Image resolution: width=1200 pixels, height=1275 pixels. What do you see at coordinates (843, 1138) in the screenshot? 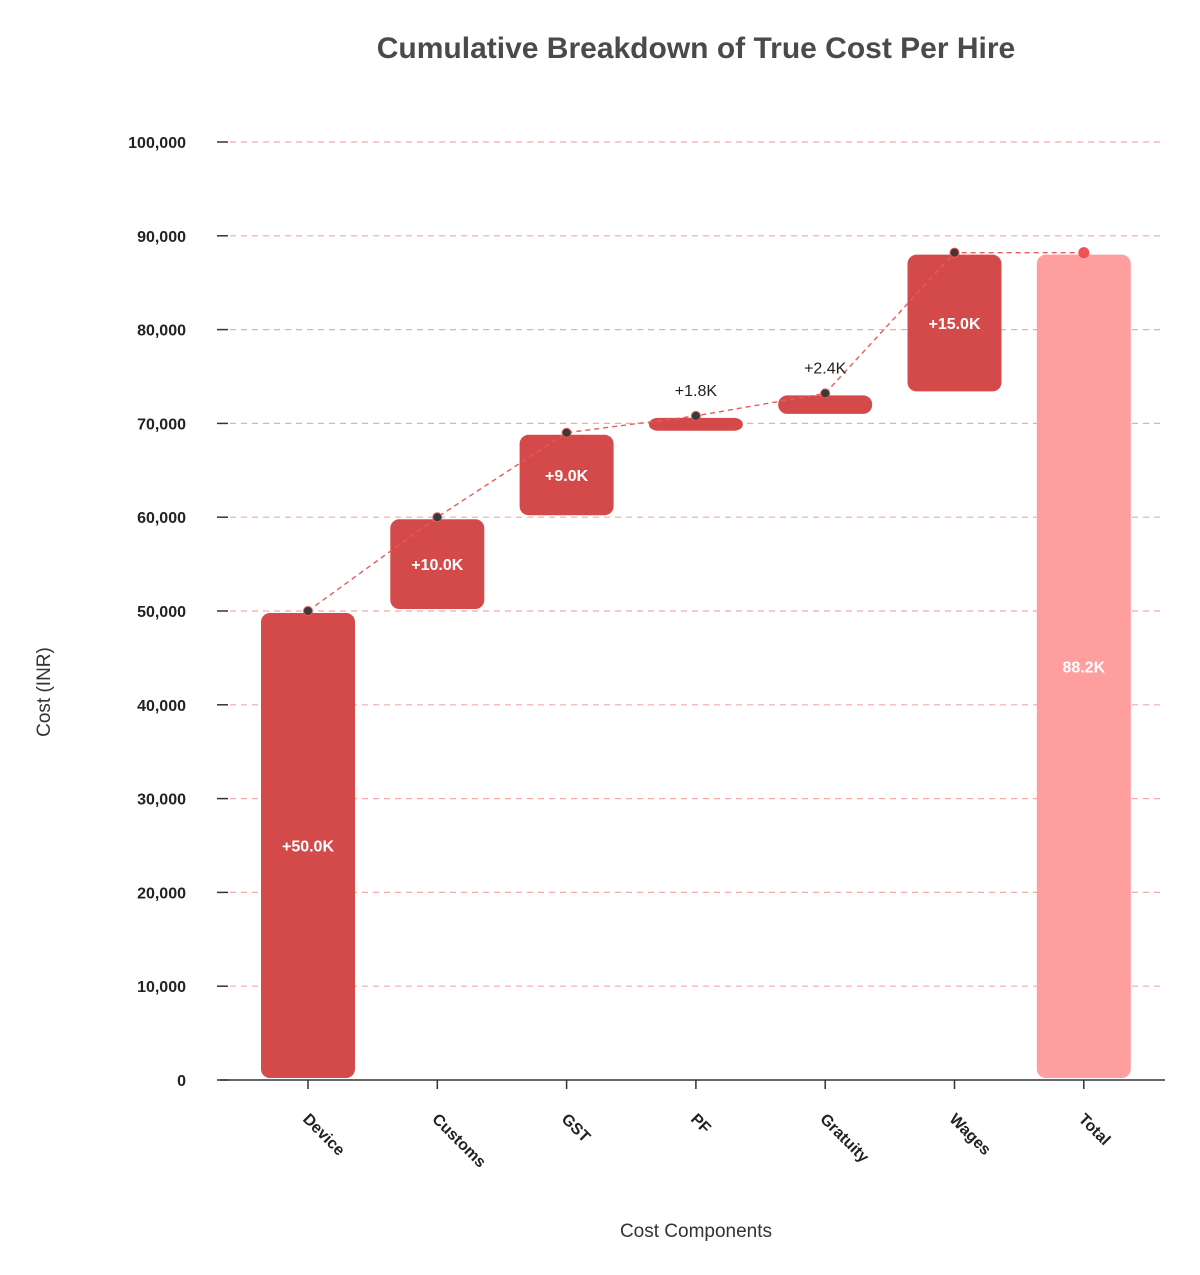
I see `x-tick-label: Gratuity` at bounding box center [843, 1138].